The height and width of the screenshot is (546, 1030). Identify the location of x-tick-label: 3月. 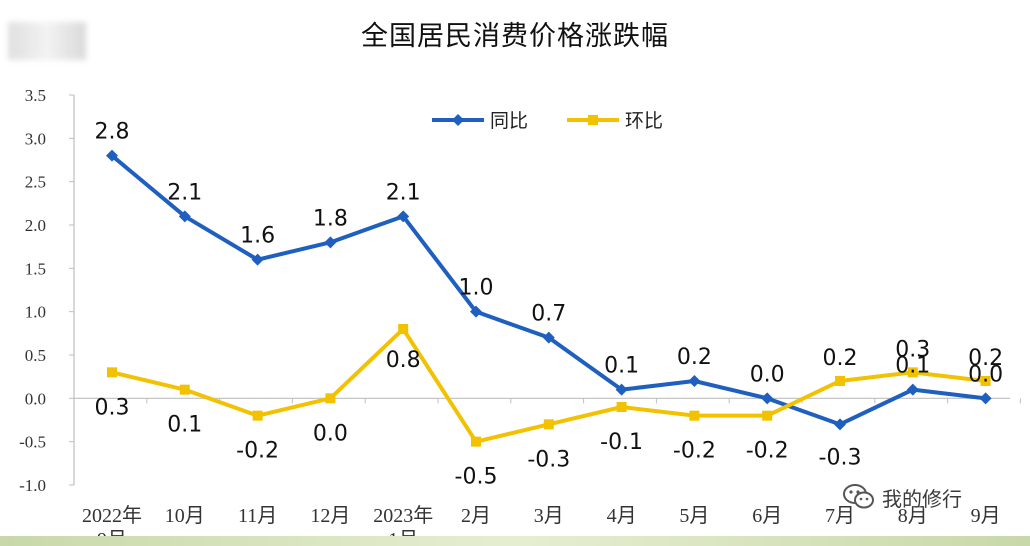
(549, 516).